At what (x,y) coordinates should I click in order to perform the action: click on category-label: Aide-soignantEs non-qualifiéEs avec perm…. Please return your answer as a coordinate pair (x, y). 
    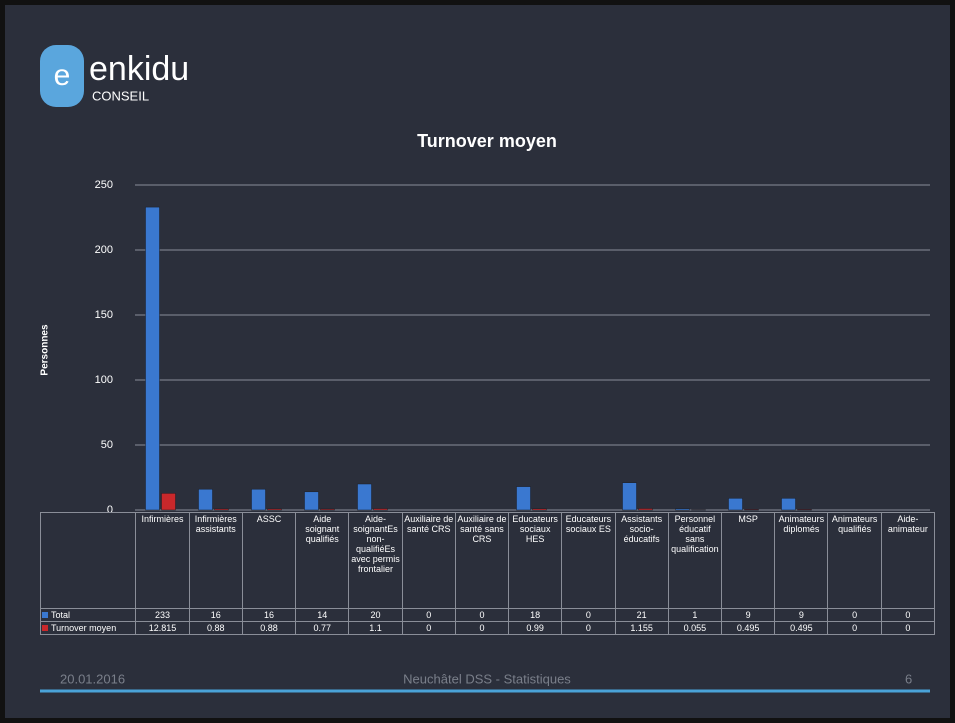
    Looking at the image, I should click on (375, 560).